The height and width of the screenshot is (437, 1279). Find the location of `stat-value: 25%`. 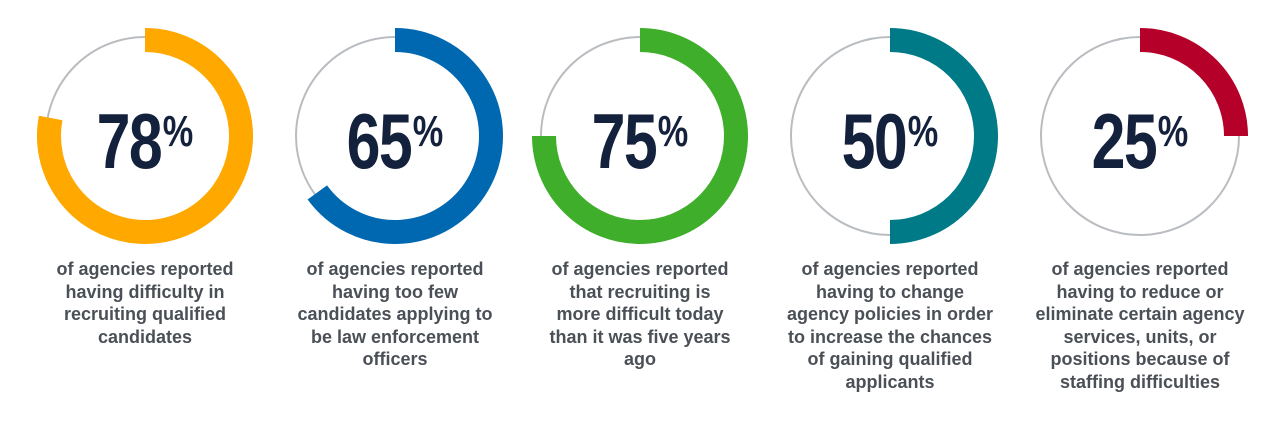

stat-value: 25% is located at coordinates (1139, 141).